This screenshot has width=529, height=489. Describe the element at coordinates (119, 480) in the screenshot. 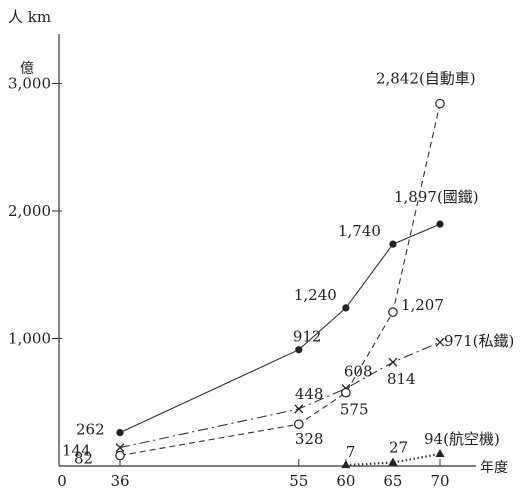

I see `x-tick-label: 36` at that location.